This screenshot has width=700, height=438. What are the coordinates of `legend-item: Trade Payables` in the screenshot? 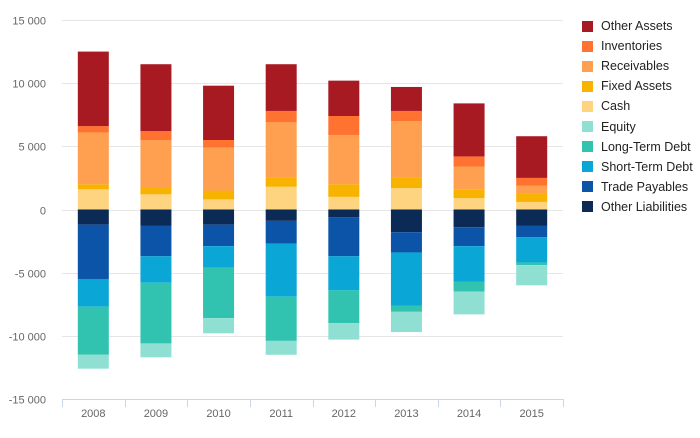 It's located at (637, 187).